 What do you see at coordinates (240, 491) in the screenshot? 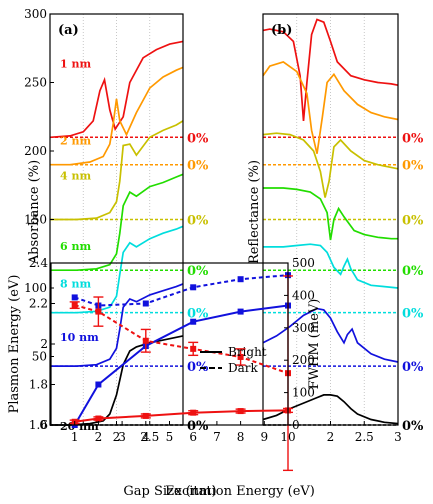
I see `x-axis-label-b: Excitation Energy (eV)` at bounding box center [240, 491].